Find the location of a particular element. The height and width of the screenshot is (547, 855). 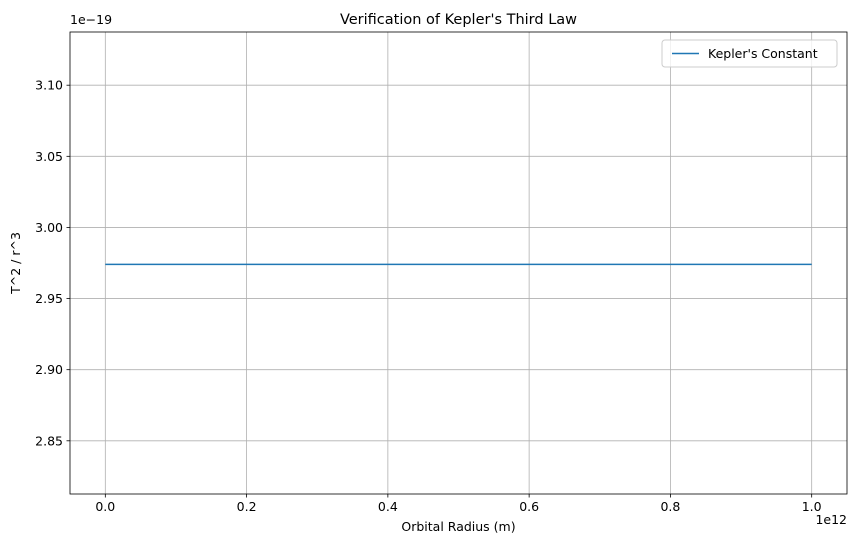

x-axis-offset-label: 1e12 is located at coordinates (831, 519).